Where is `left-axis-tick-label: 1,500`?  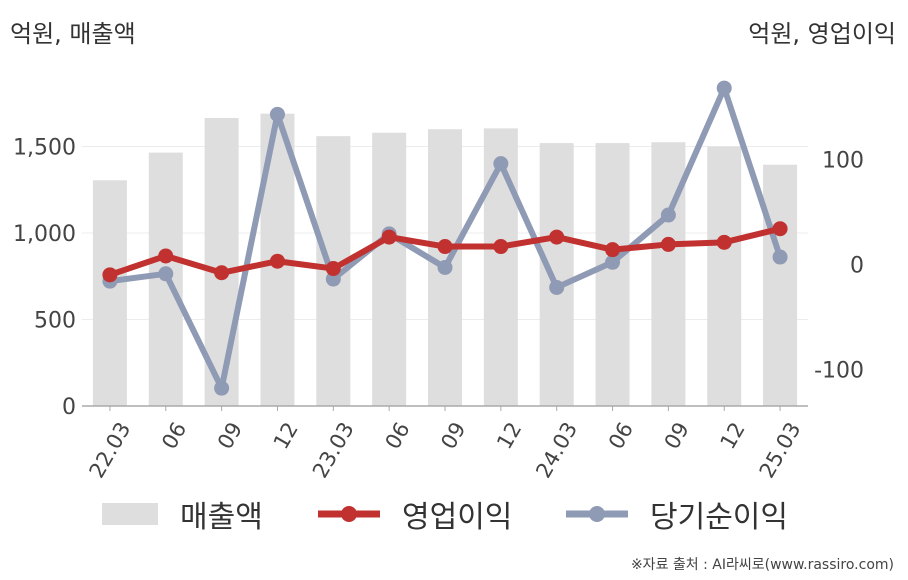
left-axis-tick-label: 1,500 is located at coordinates (44, 148).